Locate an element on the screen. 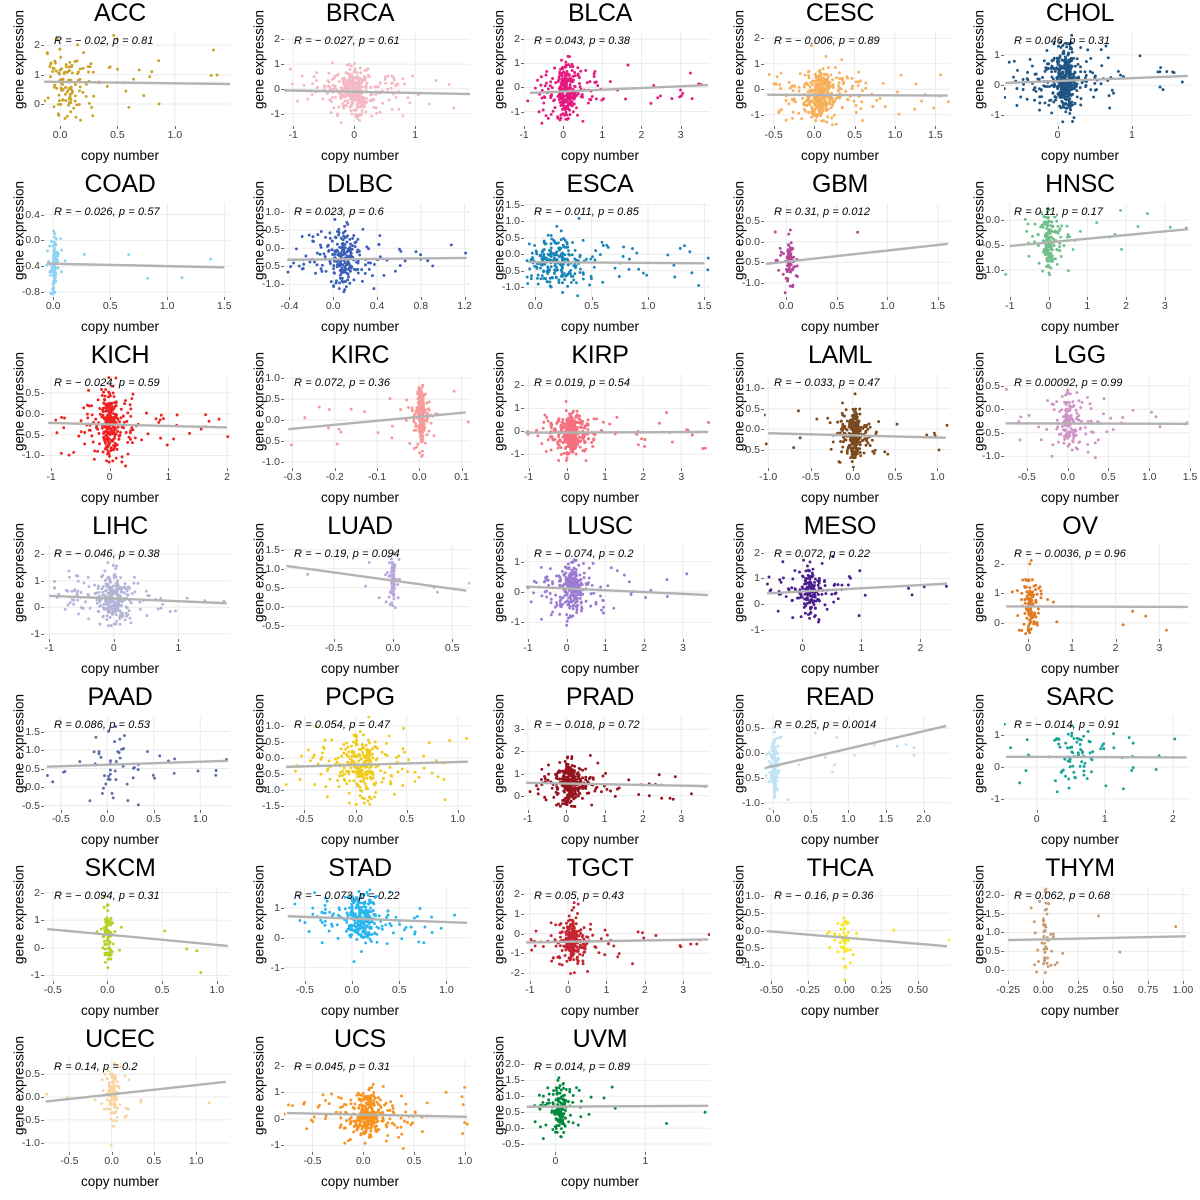 The image size is (1200, 1200). y-tick-label: 1 is located at coordinates (37, 580).